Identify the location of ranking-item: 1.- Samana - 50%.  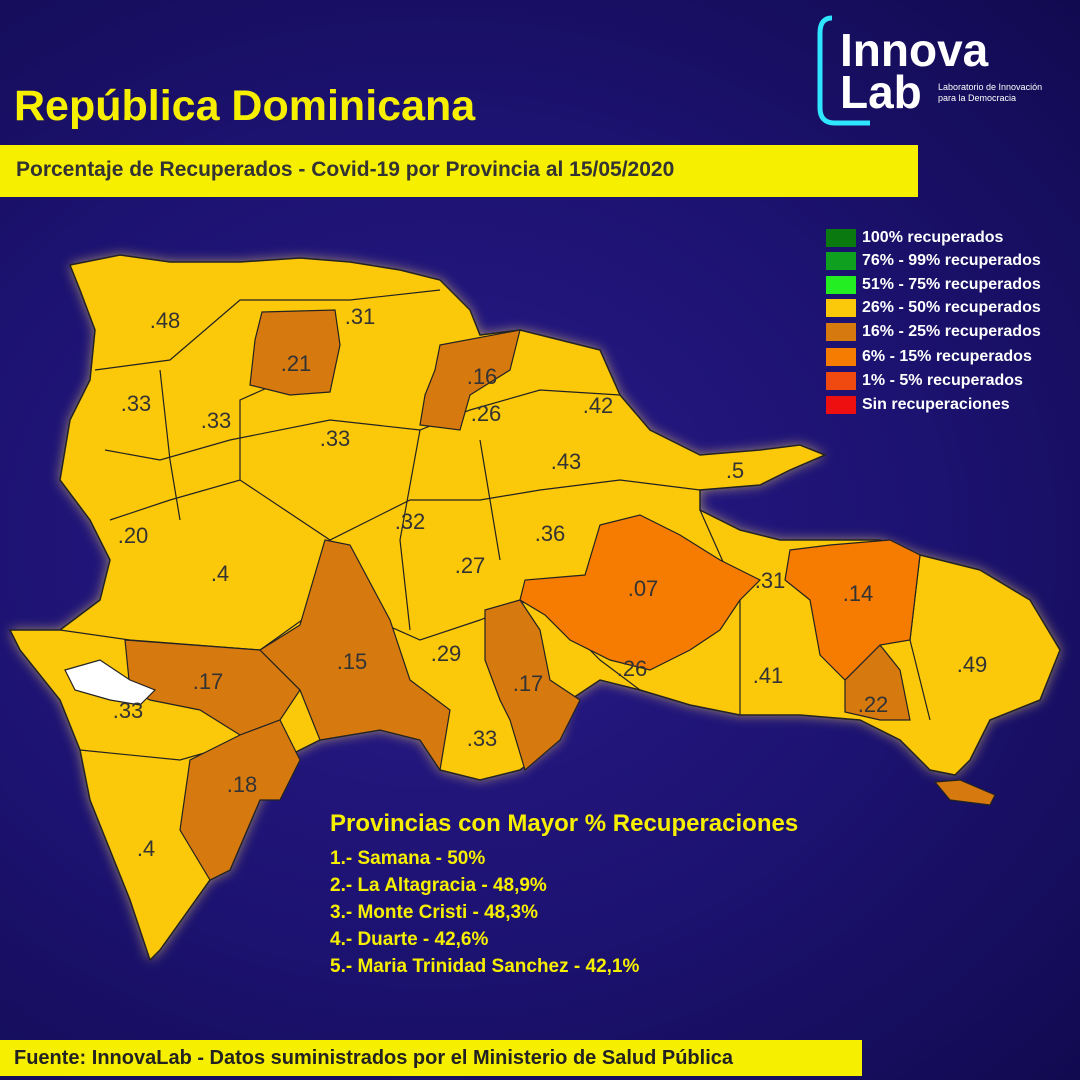
(408, 858).